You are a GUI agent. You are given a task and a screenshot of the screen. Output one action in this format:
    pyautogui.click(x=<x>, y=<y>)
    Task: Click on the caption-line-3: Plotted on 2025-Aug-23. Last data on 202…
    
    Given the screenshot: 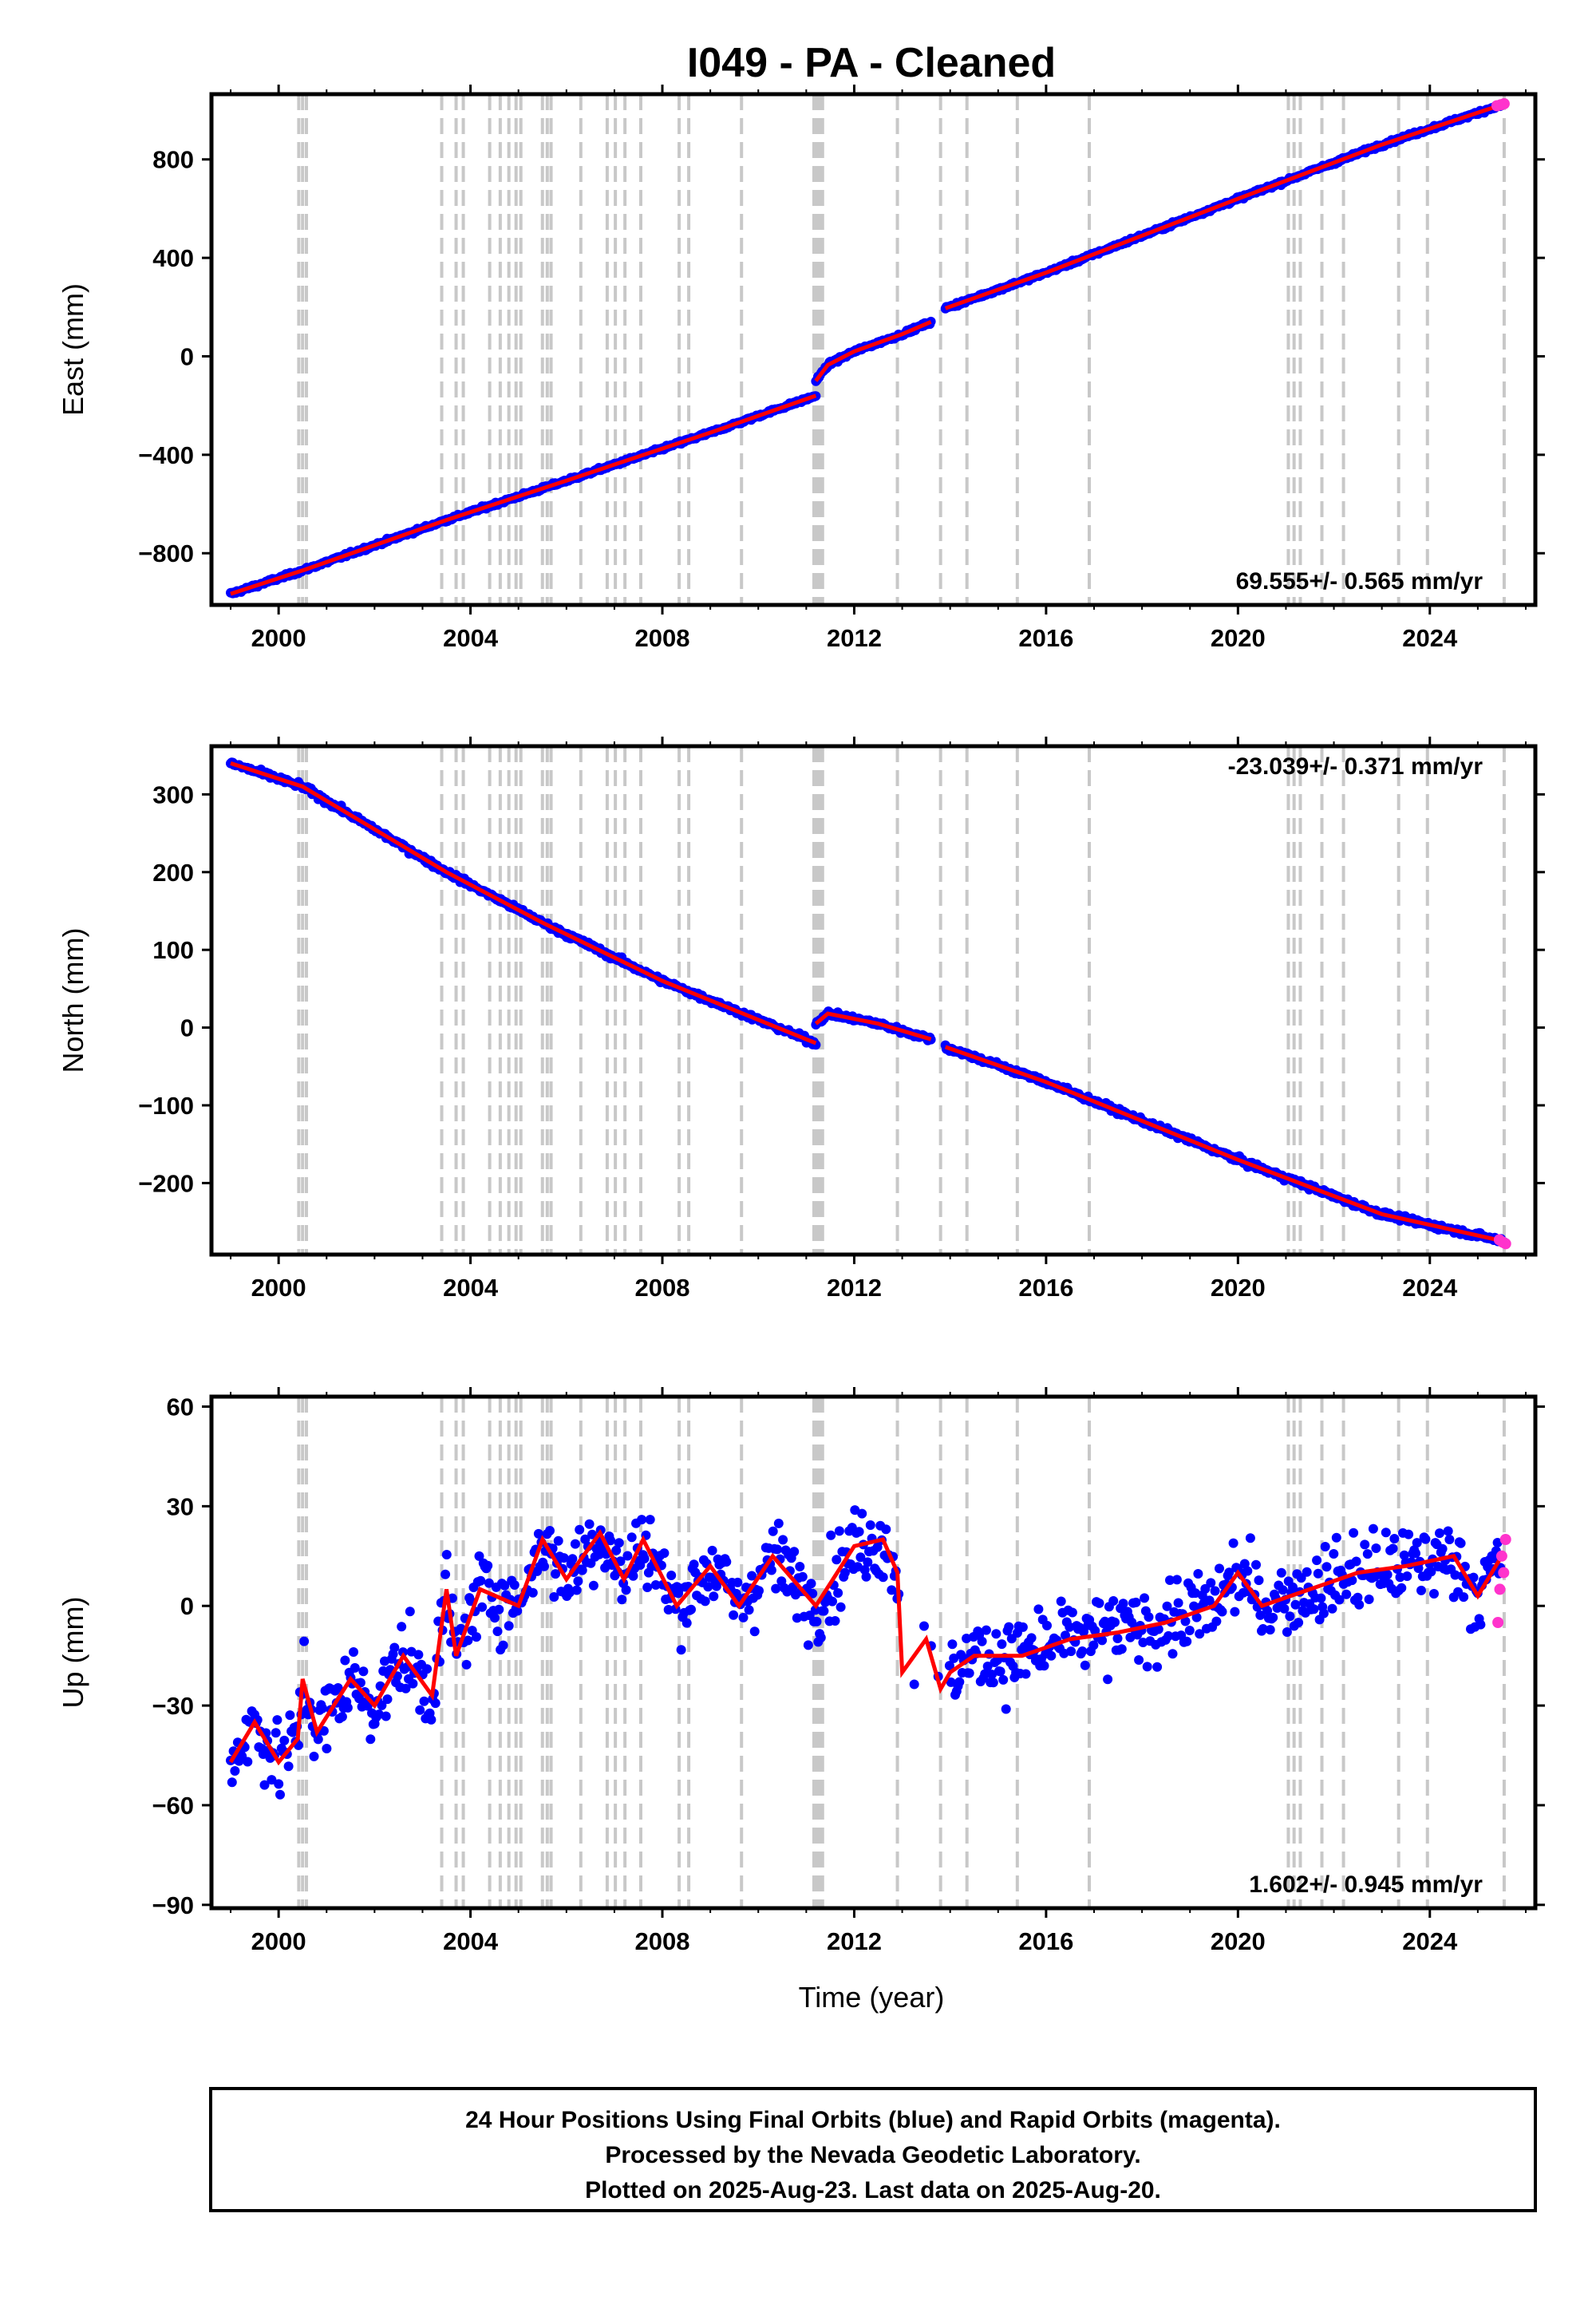 What is the action you would take?
    pyautogui.click(x=873, y=2190)
    